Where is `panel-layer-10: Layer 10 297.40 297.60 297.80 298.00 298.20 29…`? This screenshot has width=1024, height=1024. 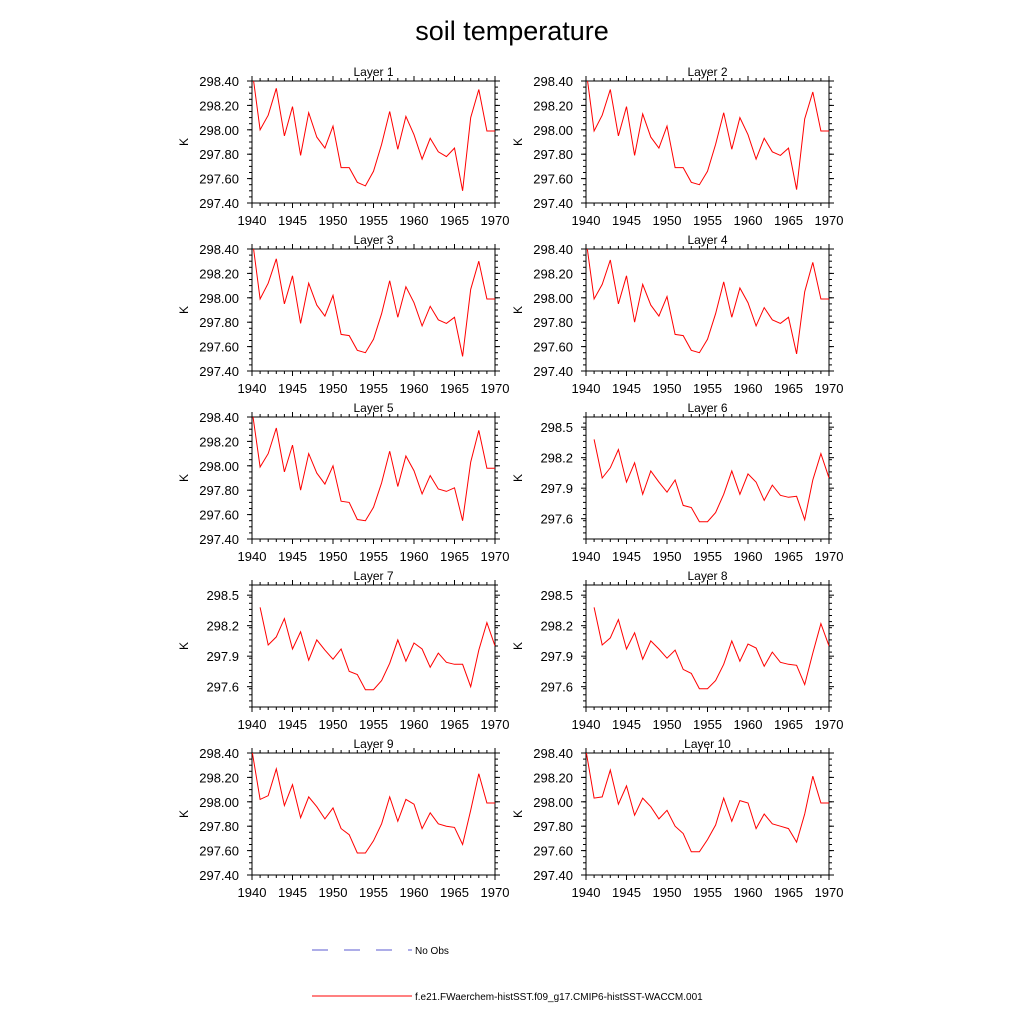 panel-layer-10: Layer 10 297.40 297.60 297.80 298.00 298.20 29… is located at coordinates (677, 818).